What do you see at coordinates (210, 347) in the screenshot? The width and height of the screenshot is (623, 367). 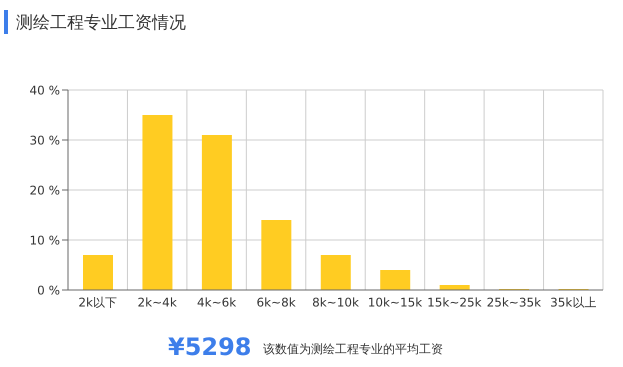 I see `text: ¥5298` at bounding box center [210, 347].